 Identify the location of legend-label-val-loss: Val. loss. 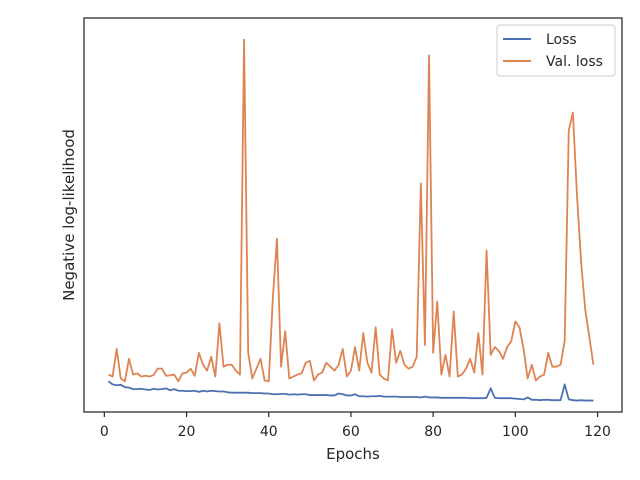
(574, 62).